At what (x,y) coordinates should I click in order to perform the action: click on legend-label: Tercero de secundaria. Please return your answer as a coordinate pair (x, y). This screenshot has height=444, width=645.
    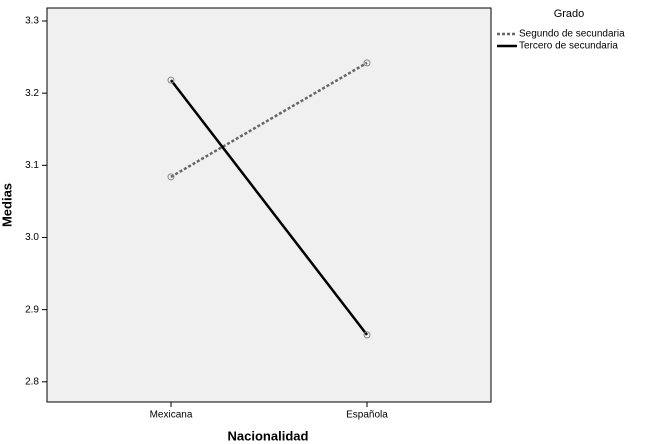
    Looking at the image, I should click on (568, 46).